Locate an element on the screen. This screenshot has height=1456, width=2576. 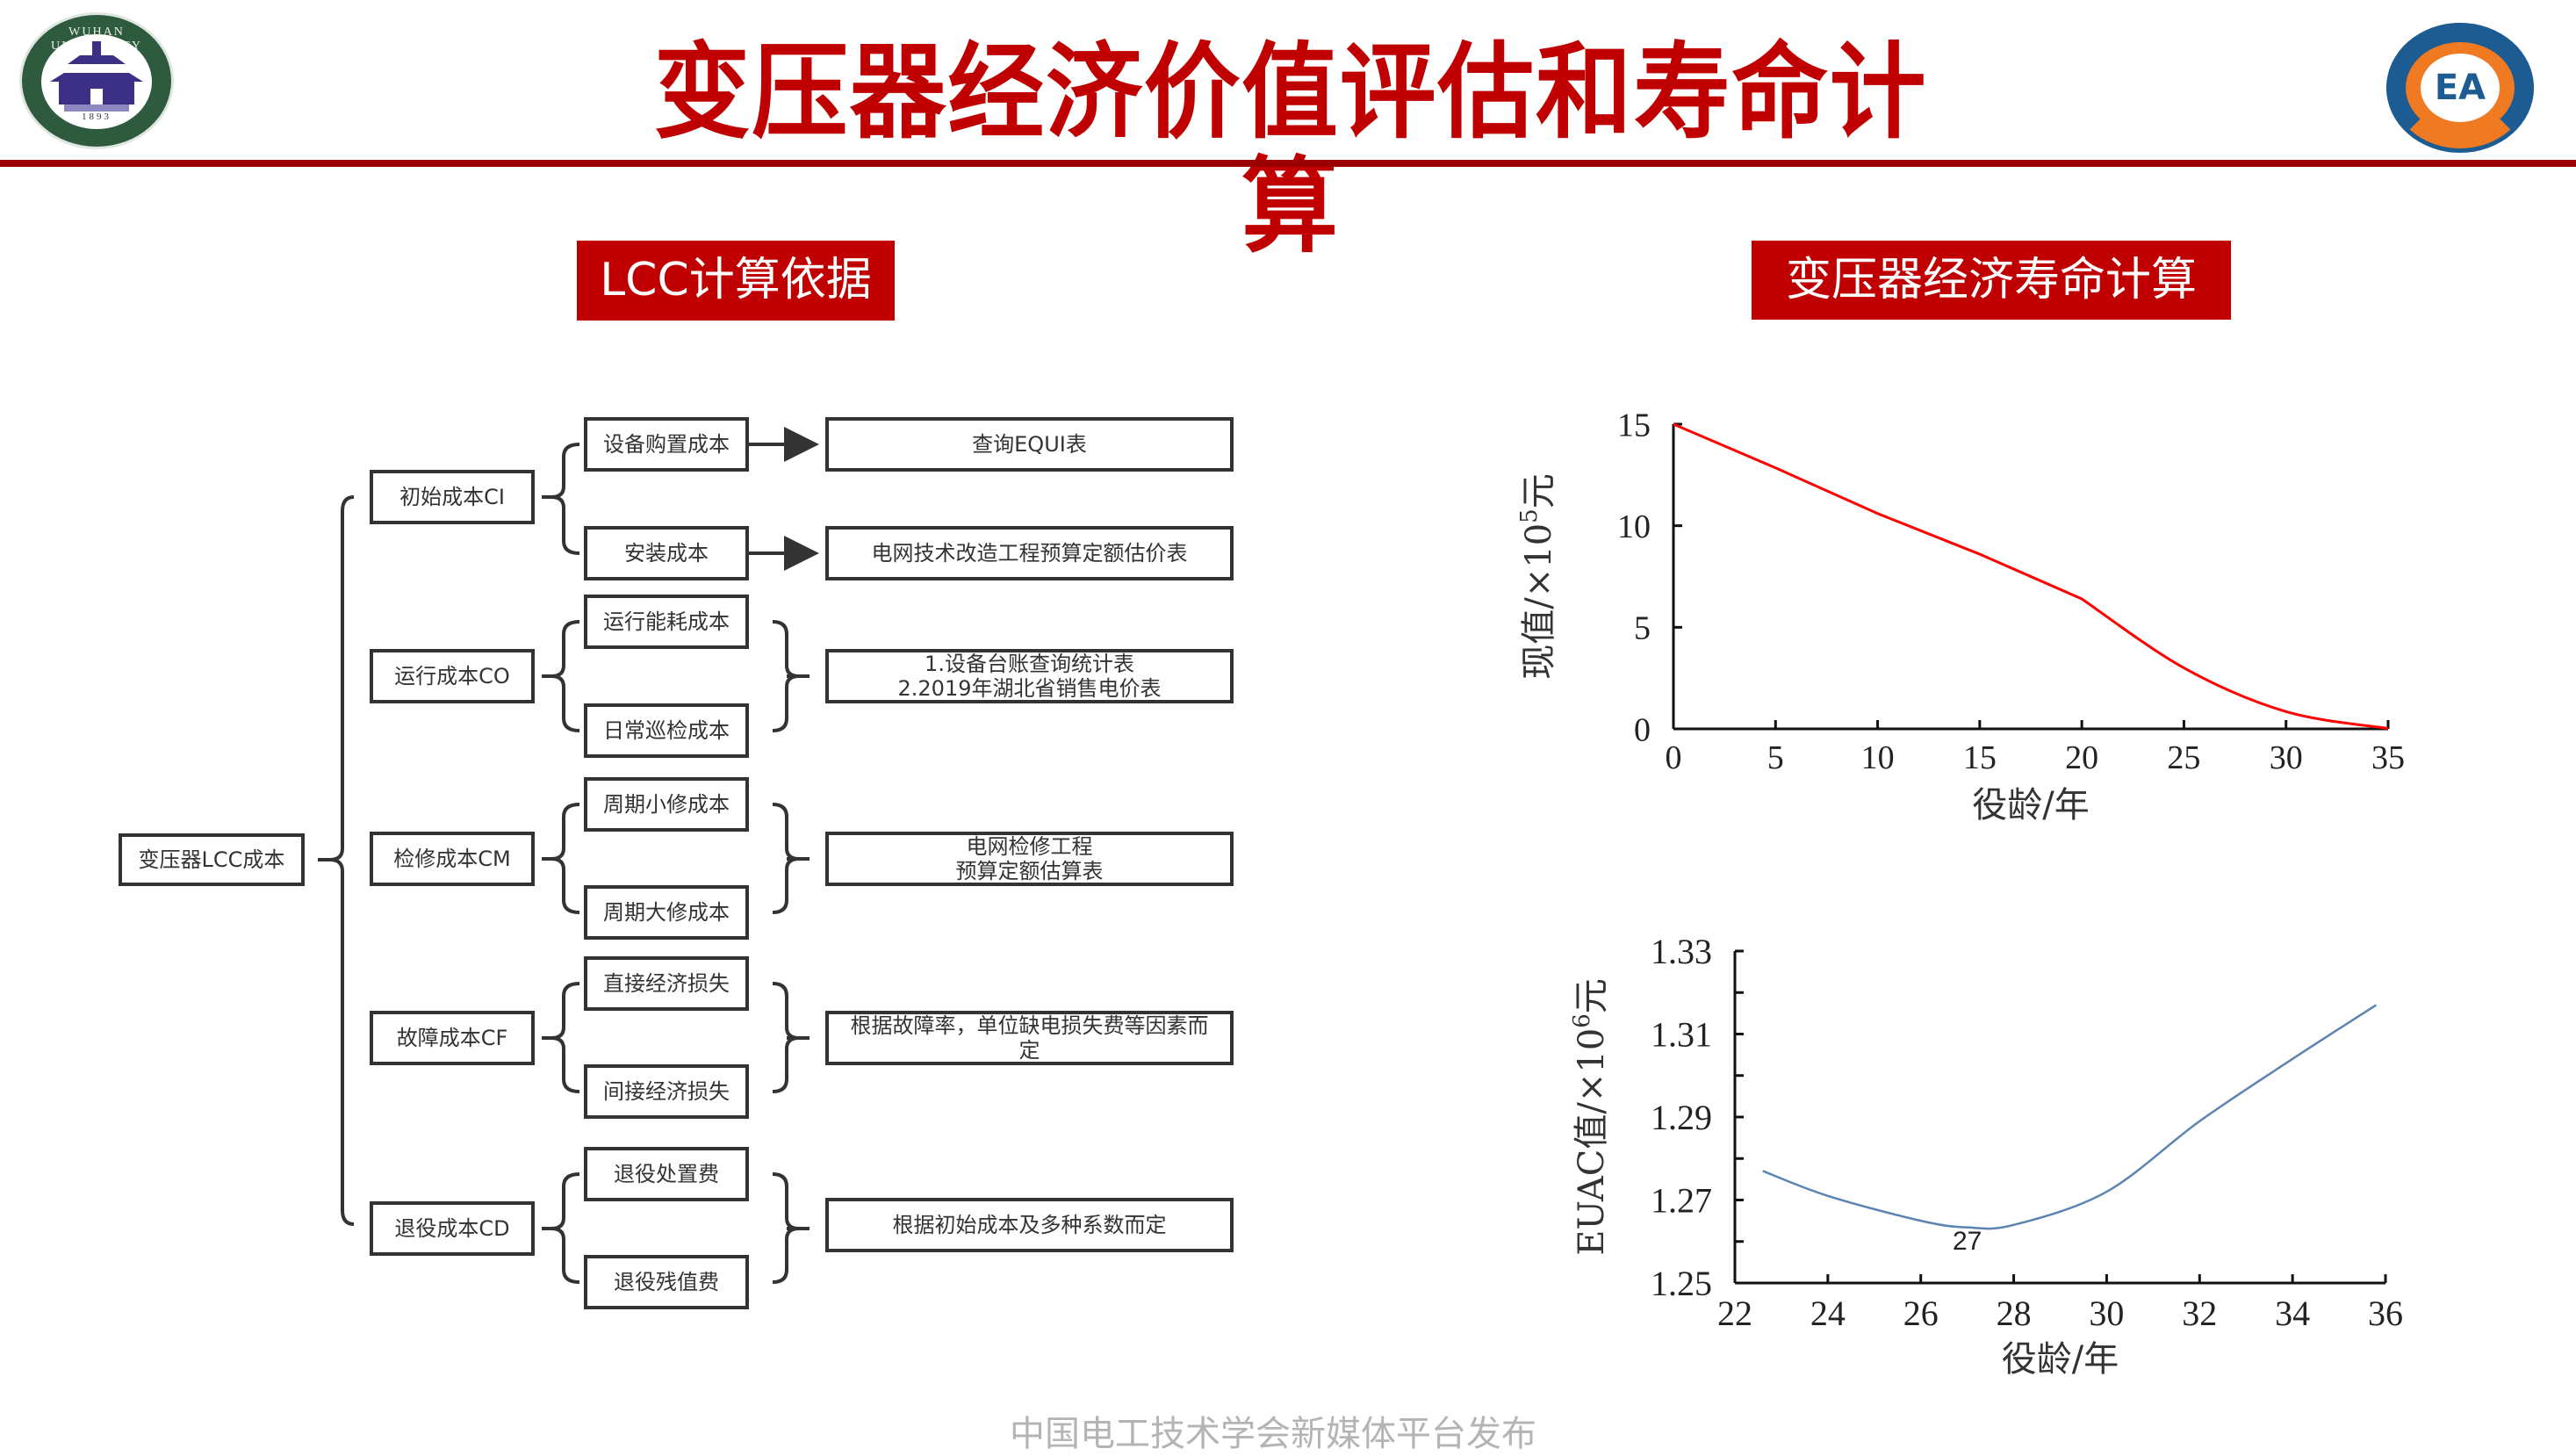
svg-text: 24 is located at coordinates (1828, 1313).